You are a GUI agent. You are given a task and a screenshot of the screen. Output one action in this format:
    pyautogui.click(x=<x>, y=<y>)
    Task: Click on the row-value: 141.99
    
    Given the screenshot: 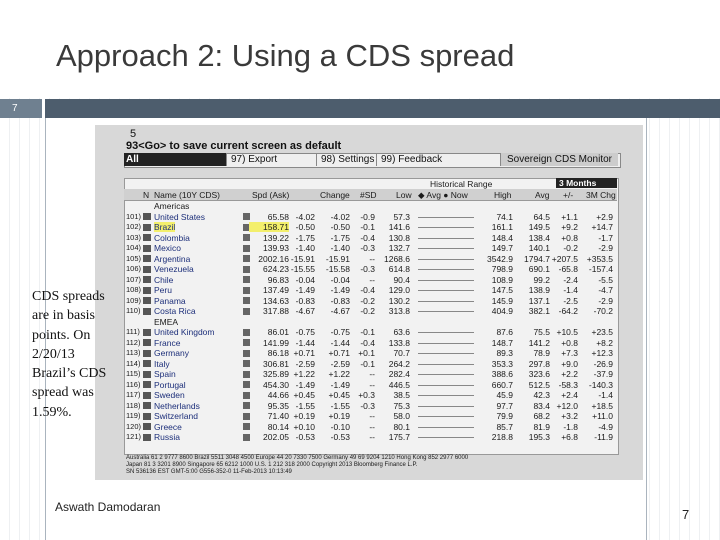 What is the action you would take?
    pyautogui.click(x=276, y=342)
    